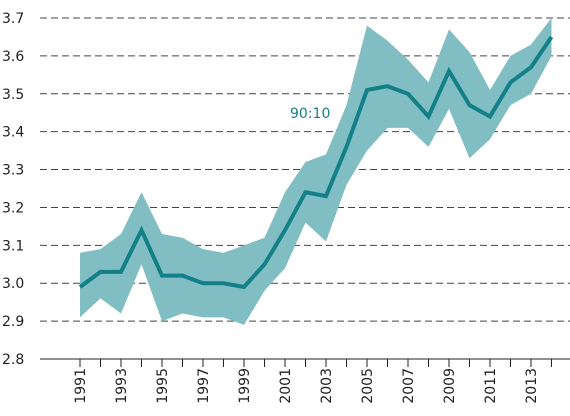  What do you see at coordinates (13, 95) in the screenshot?
I see `y-tick-label: 3.5` at bounding box center [13, 95].